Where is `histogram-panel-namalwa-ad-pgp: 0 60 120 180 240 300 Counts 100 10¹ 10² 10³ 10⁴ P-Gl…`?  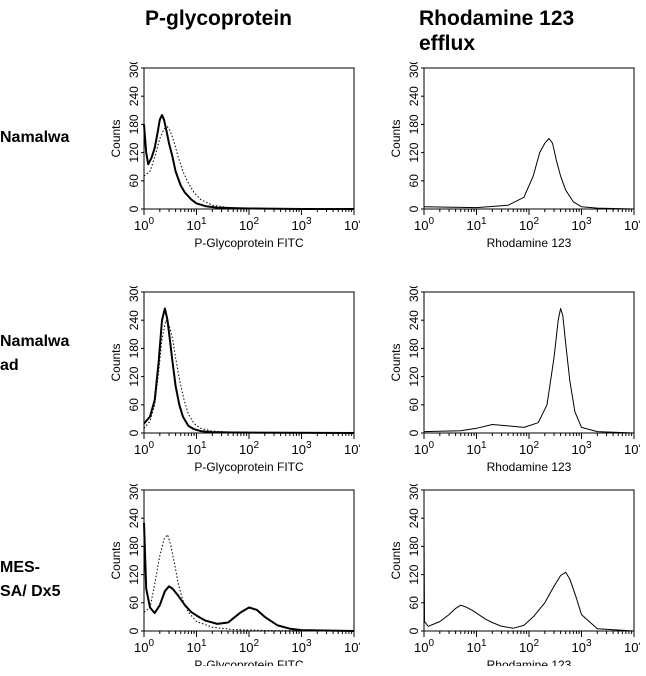
histogram-panel-namalwa-ad-pgp: 0 60 120 180 240 300 Counts 100 10¹ 10² 10³ 10⁴ P-Gl… is located at coordinates (232, 382).